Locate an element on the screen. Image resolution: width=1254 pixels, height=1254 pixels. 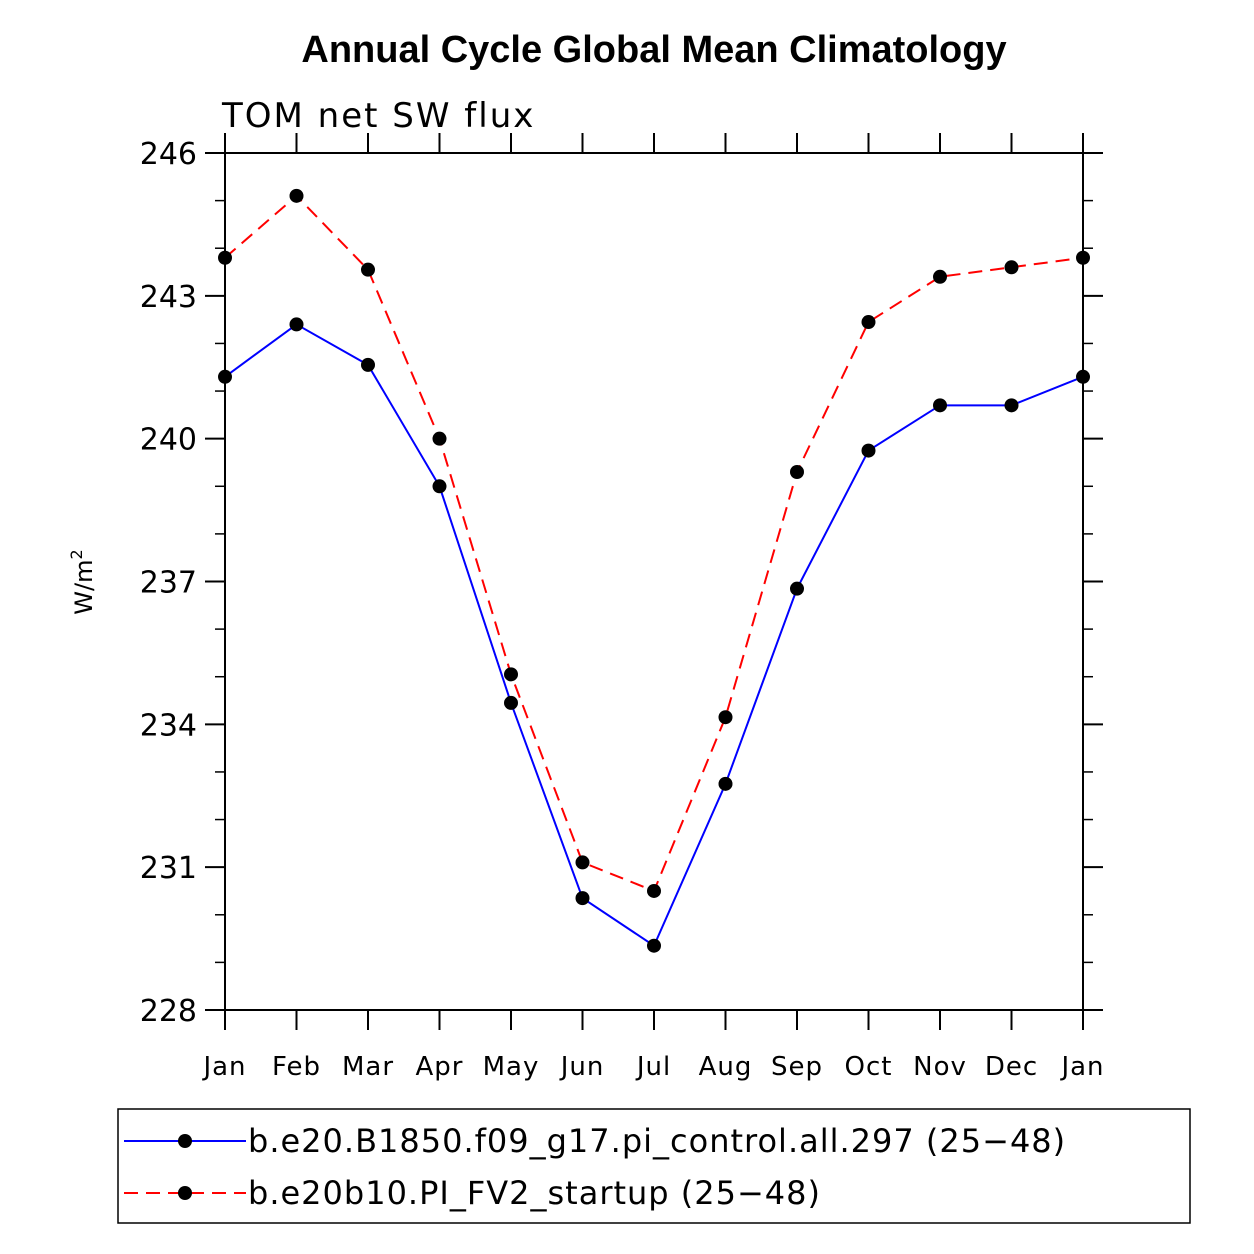
y-tick-label: 246 is located at coordinates (168, 154).